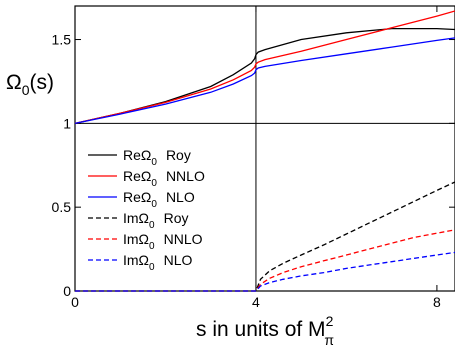 Image resolution: width=455 pixels, height=350 pixels. What do you see at coordinates (159, 199) in the screenshot?
I see `legend-entry: ReΩ0 NLO` at bounding box center [159, 199].